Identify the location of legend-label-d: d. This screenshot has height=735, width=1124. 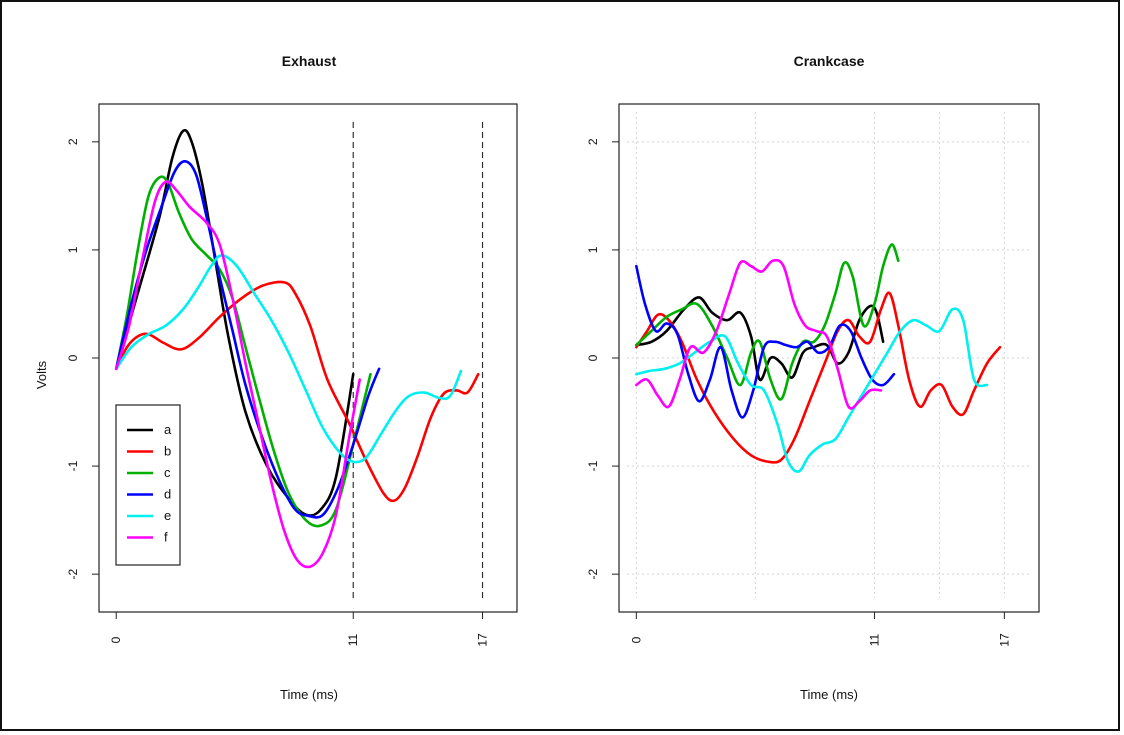
(167, 494).